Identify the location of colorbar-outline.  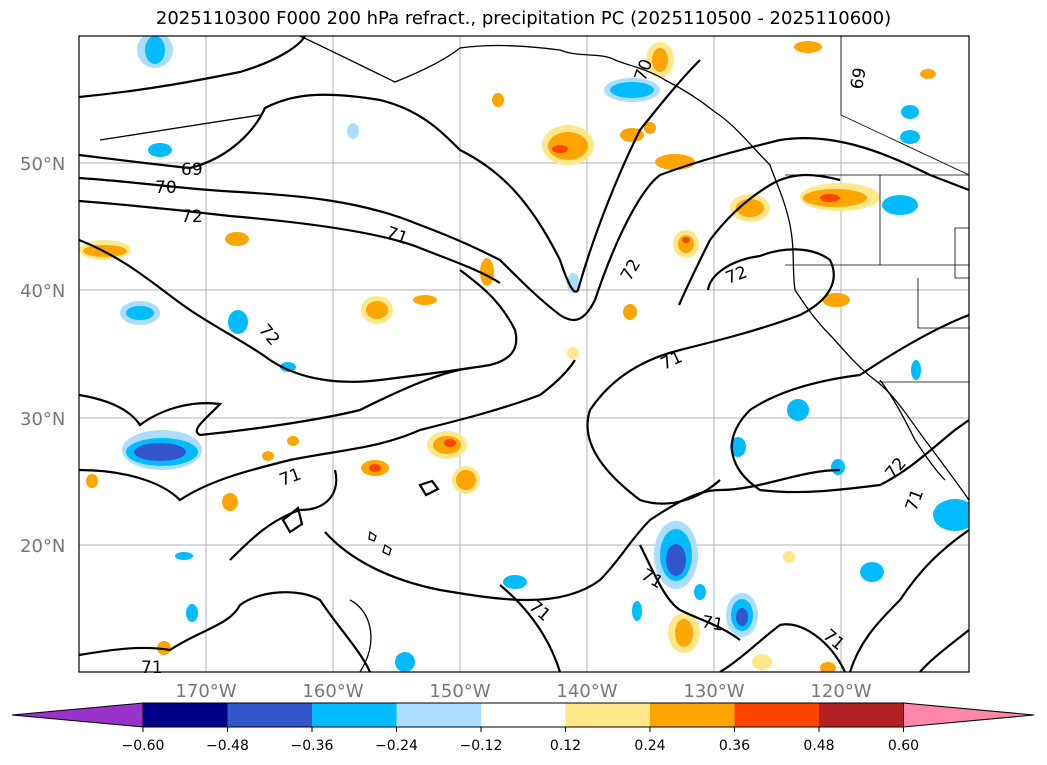
(523, 715).